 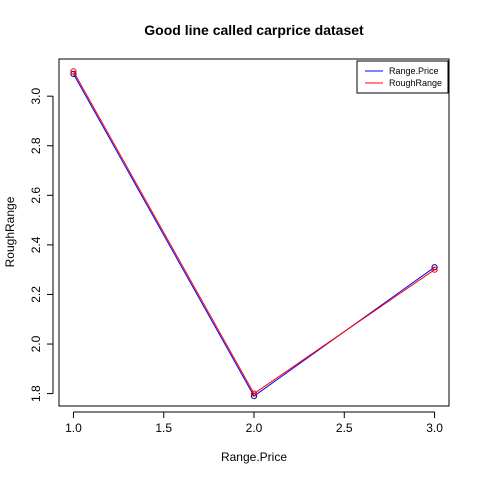 What do you see at coordinates (36, 145) in the screenshot?
I see `y-tick-label: 2.8` at bounding box center [36, 145].